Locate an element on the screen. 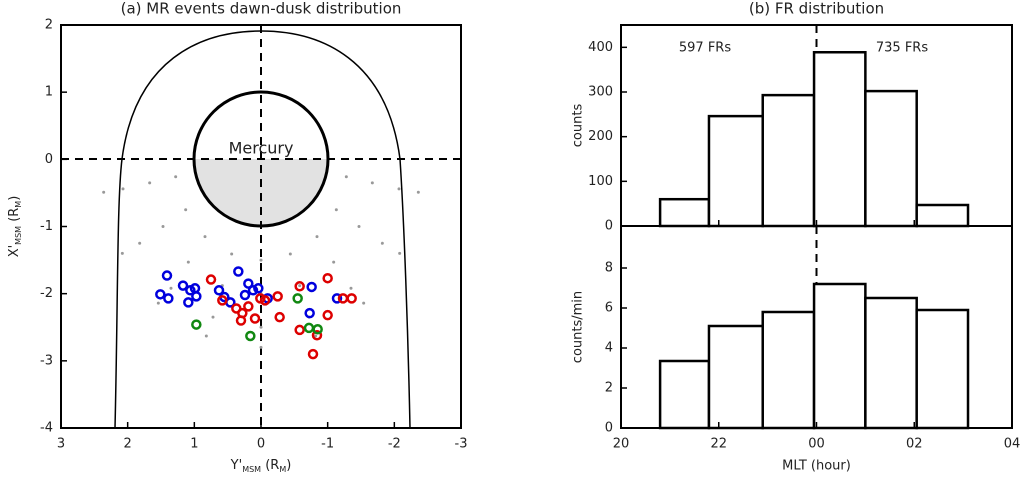  x-tick-label: 1 is located at coordinates (194, 444).